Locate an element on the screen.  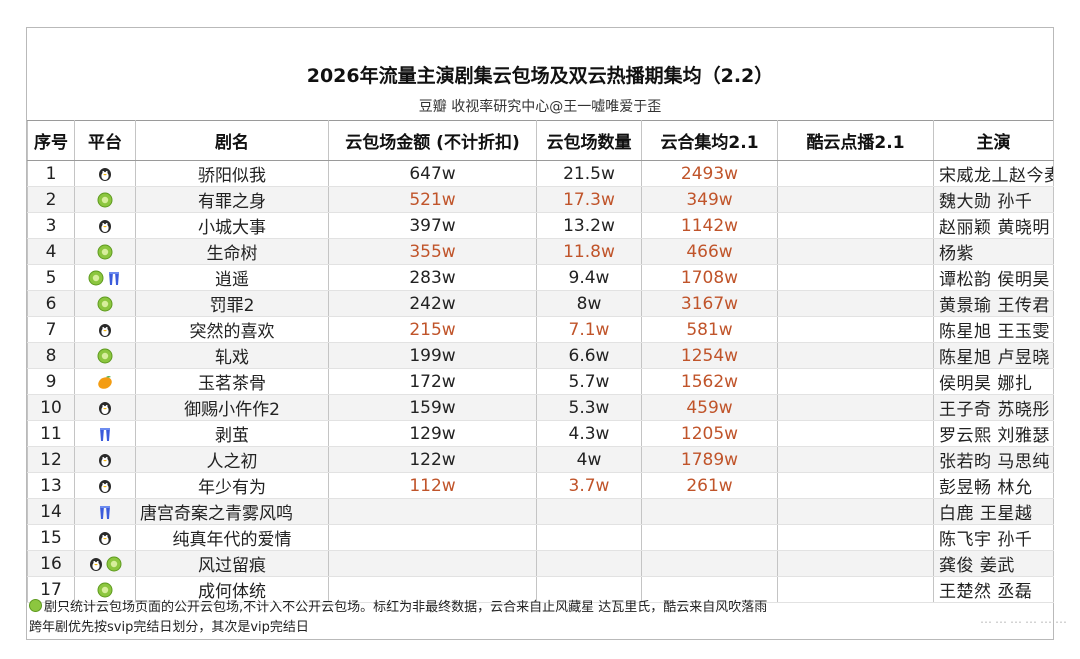
header-count: 云包场数量 is located at coordinates (589, 140).